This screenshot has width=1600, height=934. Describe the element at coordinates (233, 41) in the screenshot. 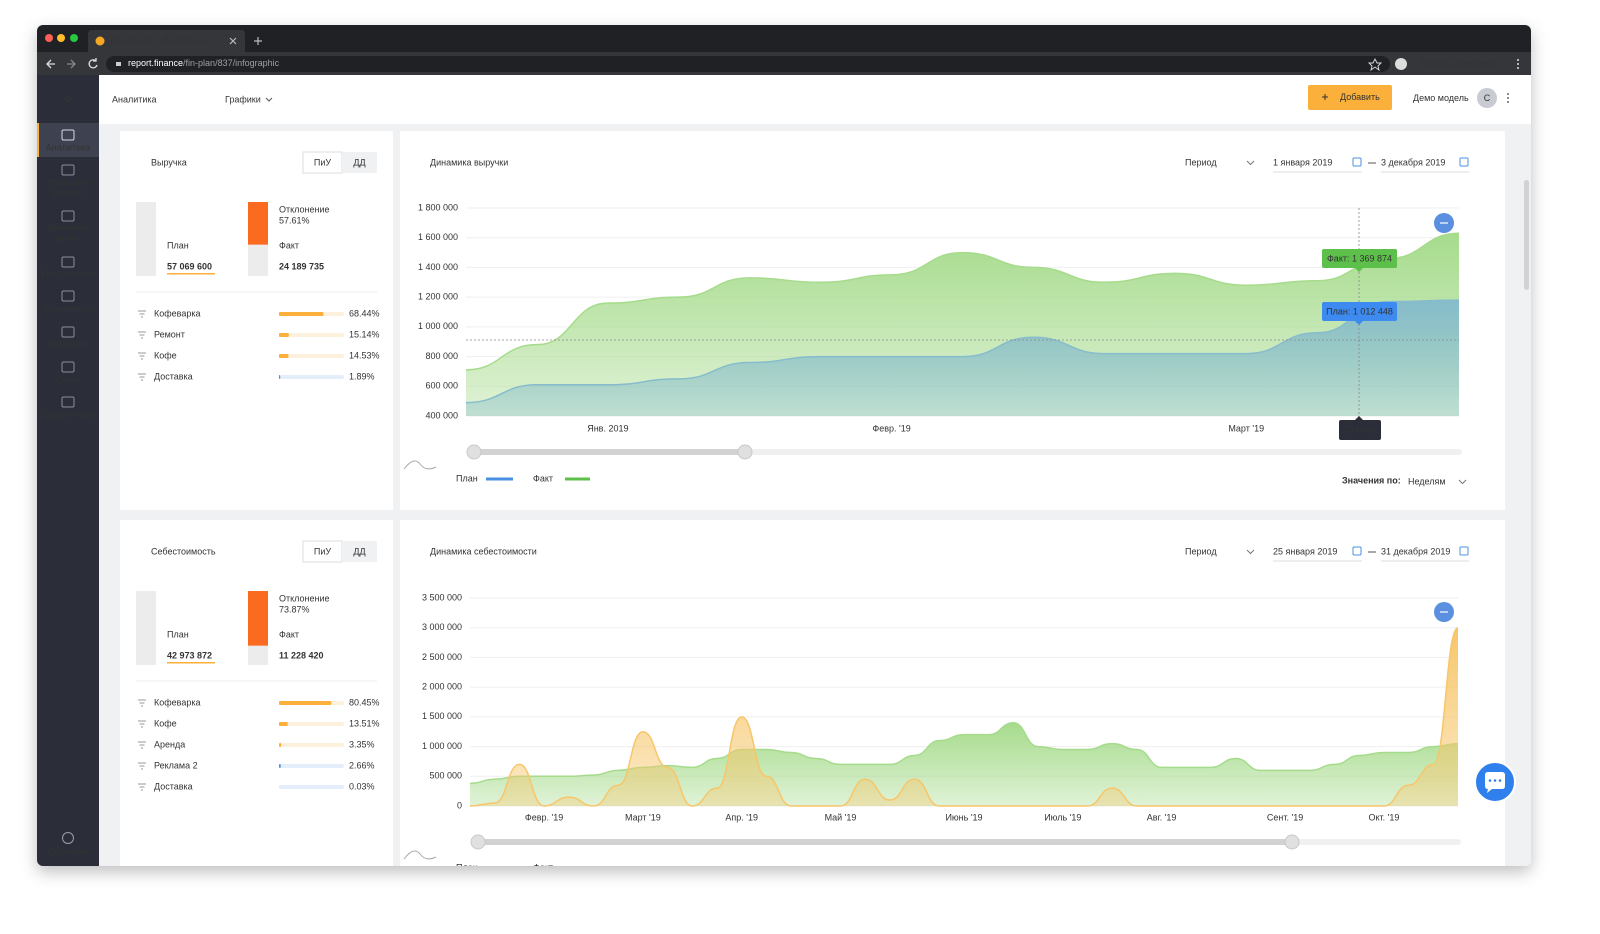

I see `tab-close` at that location.